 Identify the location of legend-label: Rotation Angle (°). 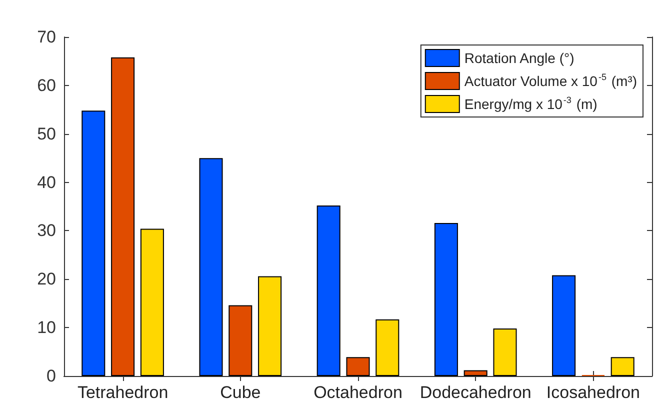
(519, 58).